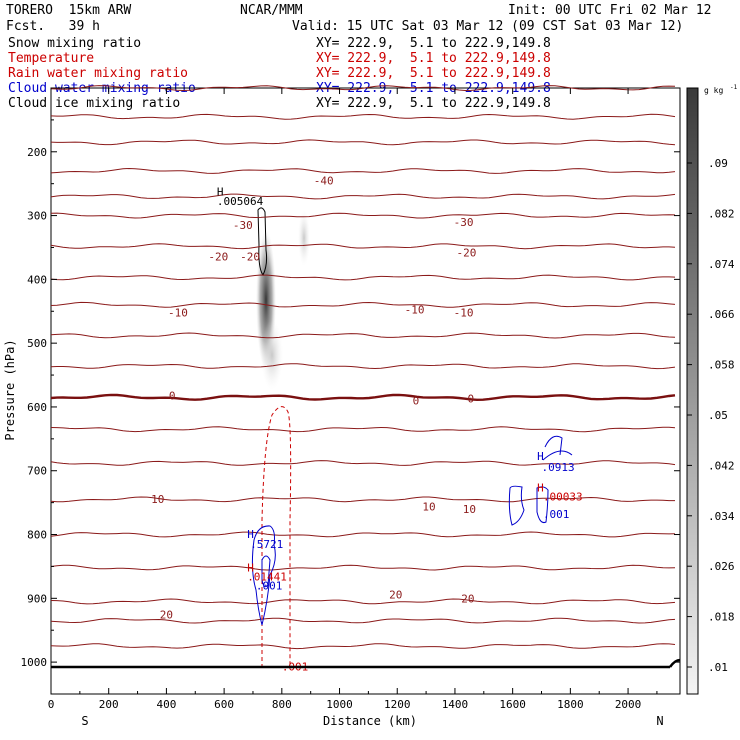 Image resolution: width=740 pixels, height=740 pixels. I want to click on y-tick-label: 900, so click(37, 598).